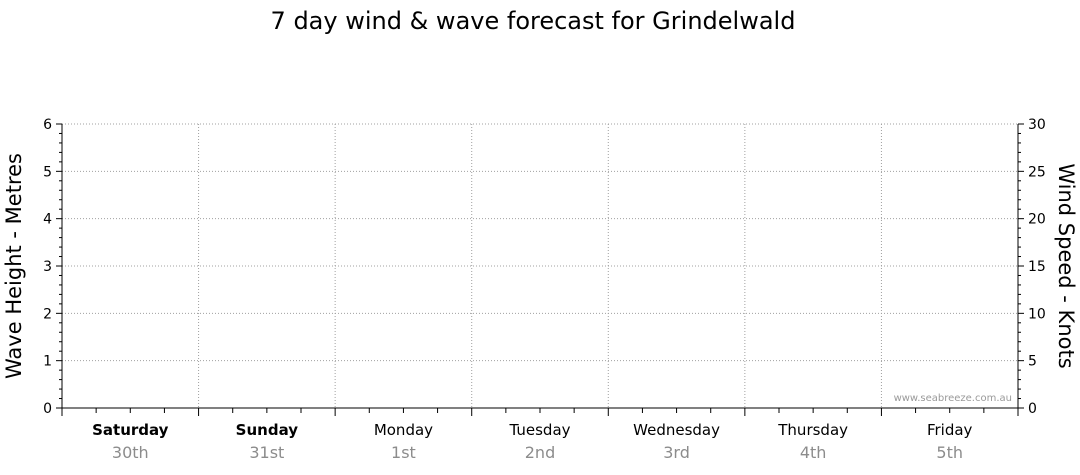  I want to click on right-tick-label: 5, so click(1032, 362).